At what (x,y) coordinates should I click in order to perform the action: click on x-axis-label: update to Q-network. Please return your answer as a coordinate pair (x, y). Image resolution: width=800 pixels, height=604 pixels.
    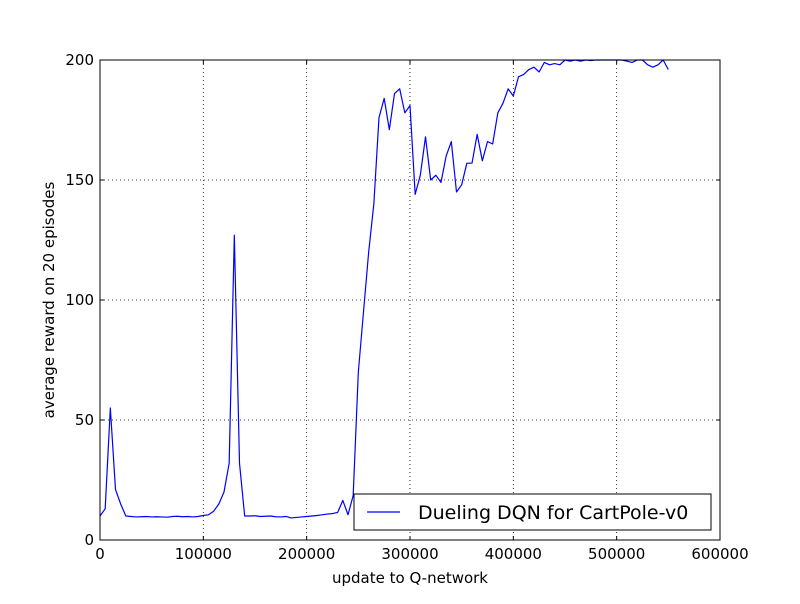
    Looking at the image, I should click on (410, 578).